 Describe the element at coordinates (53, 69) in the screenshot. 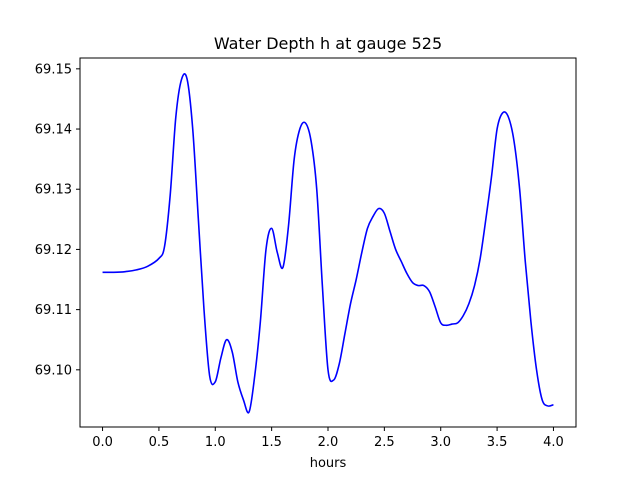

I see `y-tick-label: 69.15` at that location.